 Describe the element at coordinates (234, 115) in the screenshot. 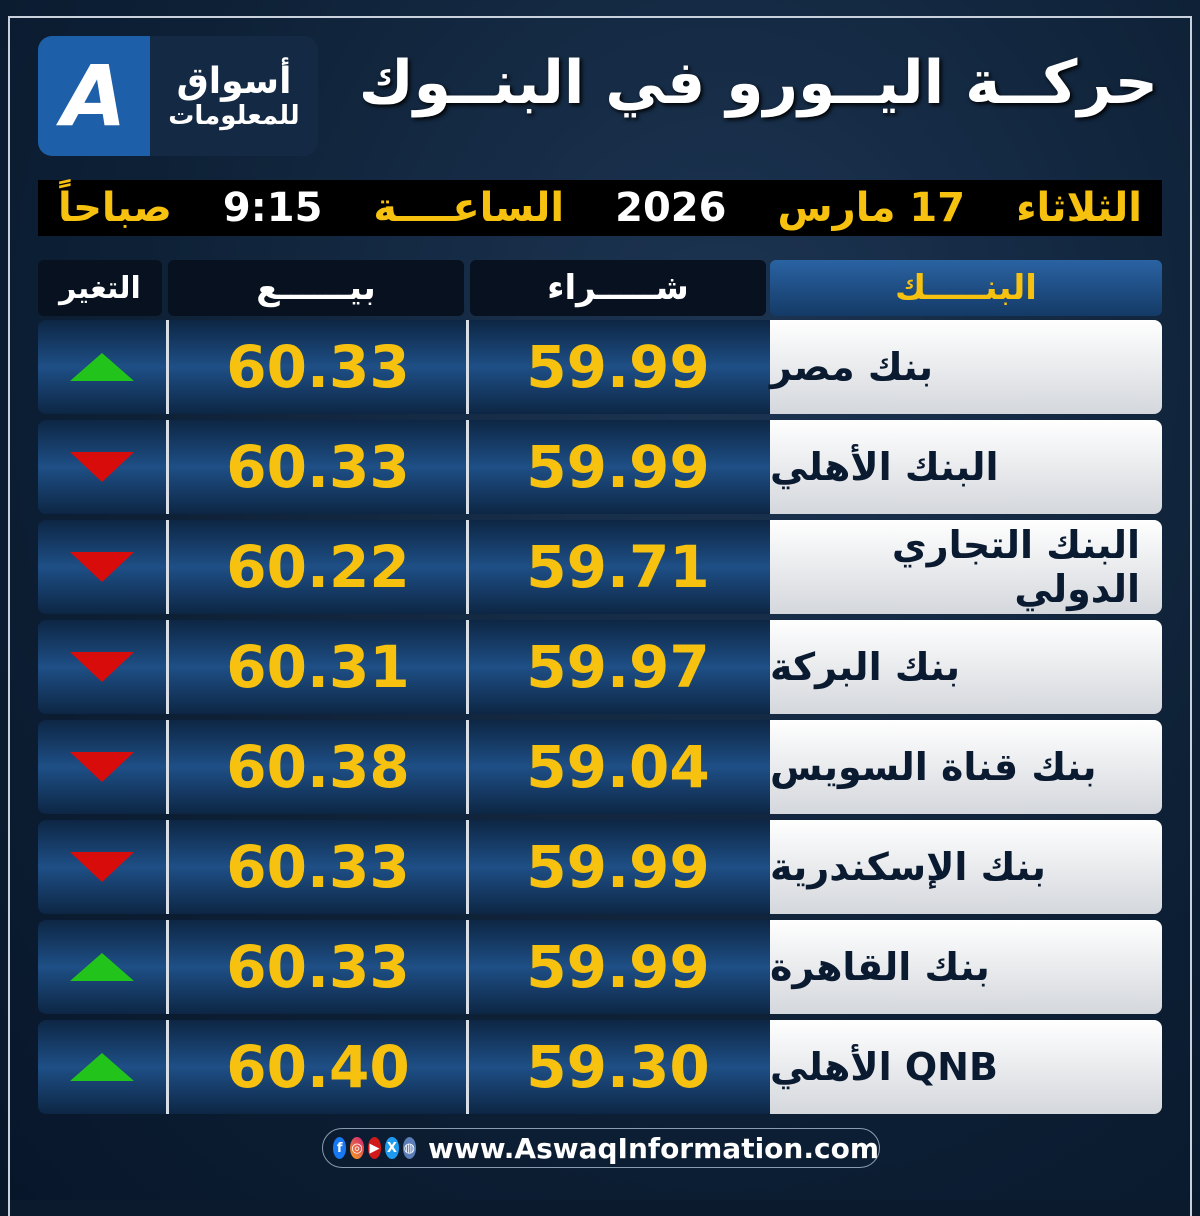

I see `logo-line2: للمعلومات` at that location.